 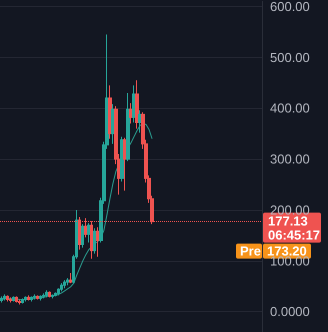 What do you see at coordinates (290, 108) in the screenshot?
I see `y-tick-label: 400.00` at bounding box center [290, 108].